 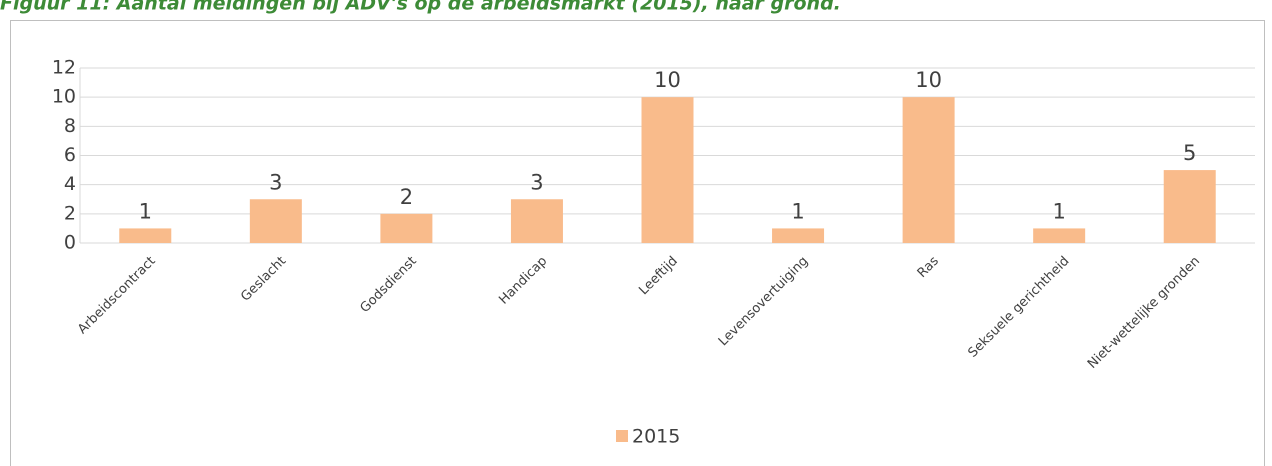 I want to click on legend-label: 2015, so click(x=656, y=437).